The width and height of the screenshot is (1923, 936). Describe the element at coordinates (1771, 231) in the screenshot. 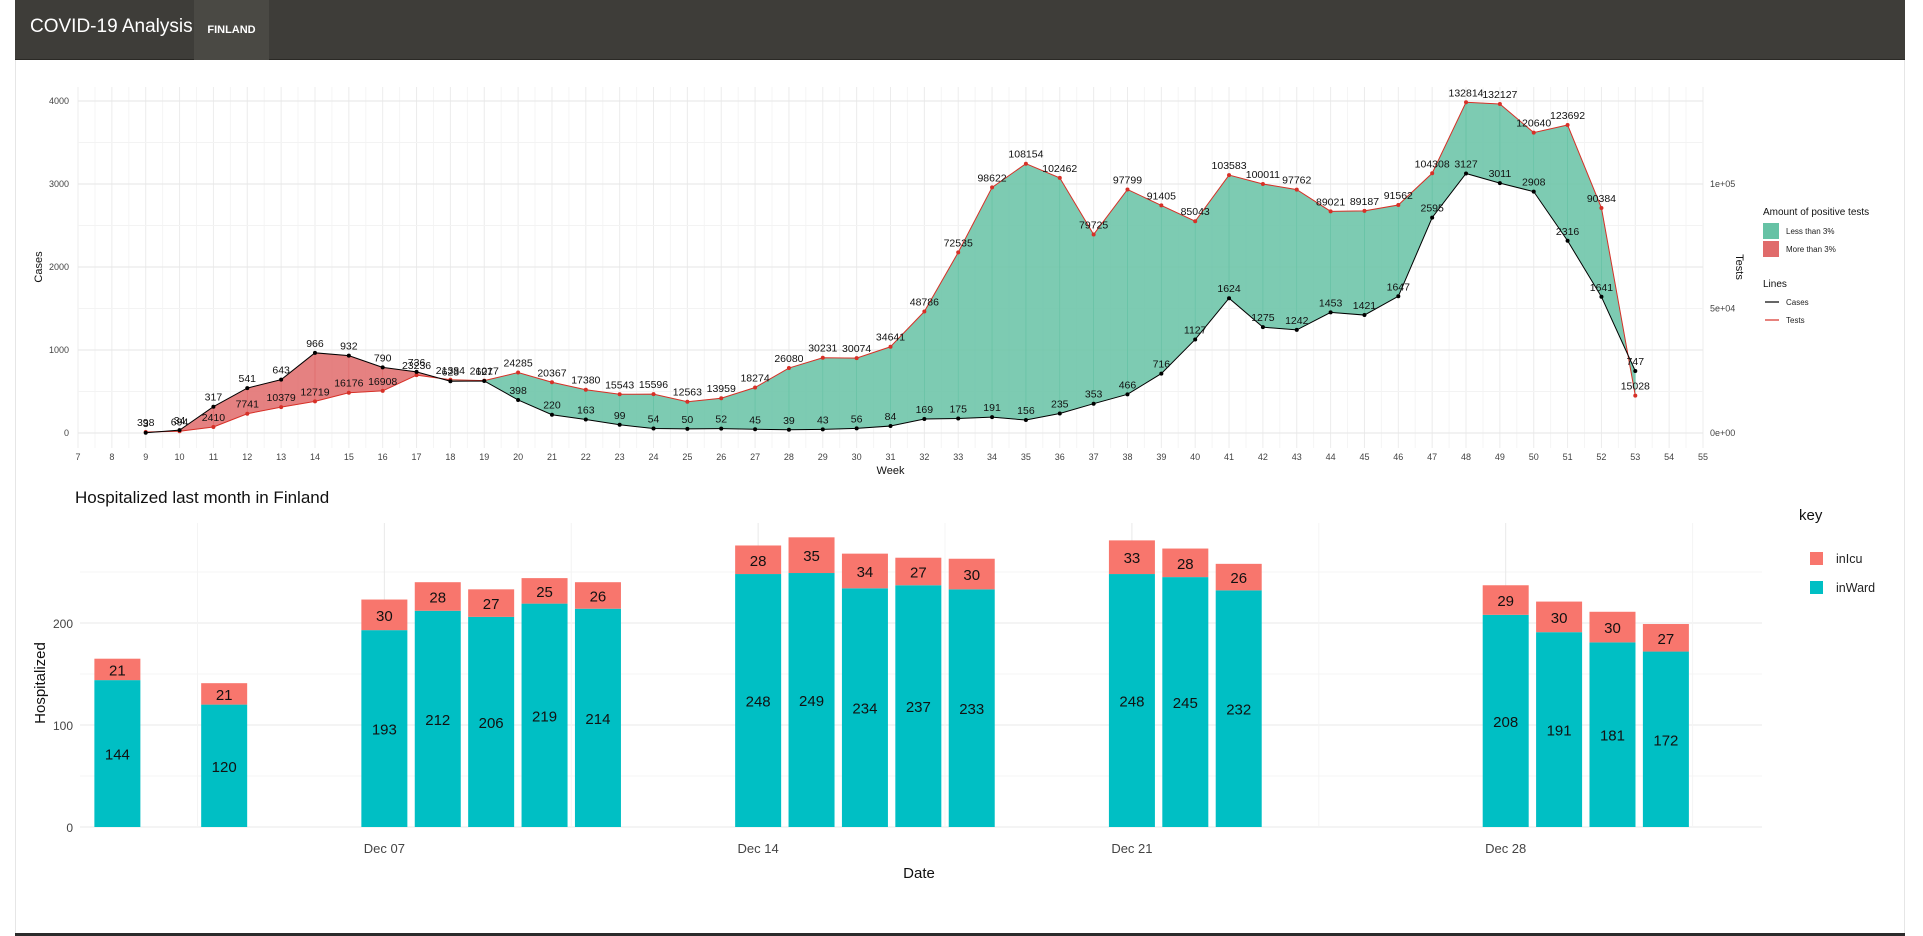

I see `legend-swatch` at that location.